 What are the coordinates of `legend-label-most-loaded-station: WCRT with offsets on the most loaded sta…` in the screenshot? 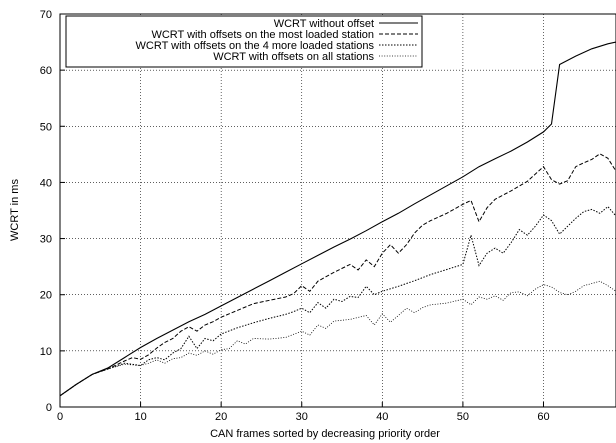 It's located at (262, 35).